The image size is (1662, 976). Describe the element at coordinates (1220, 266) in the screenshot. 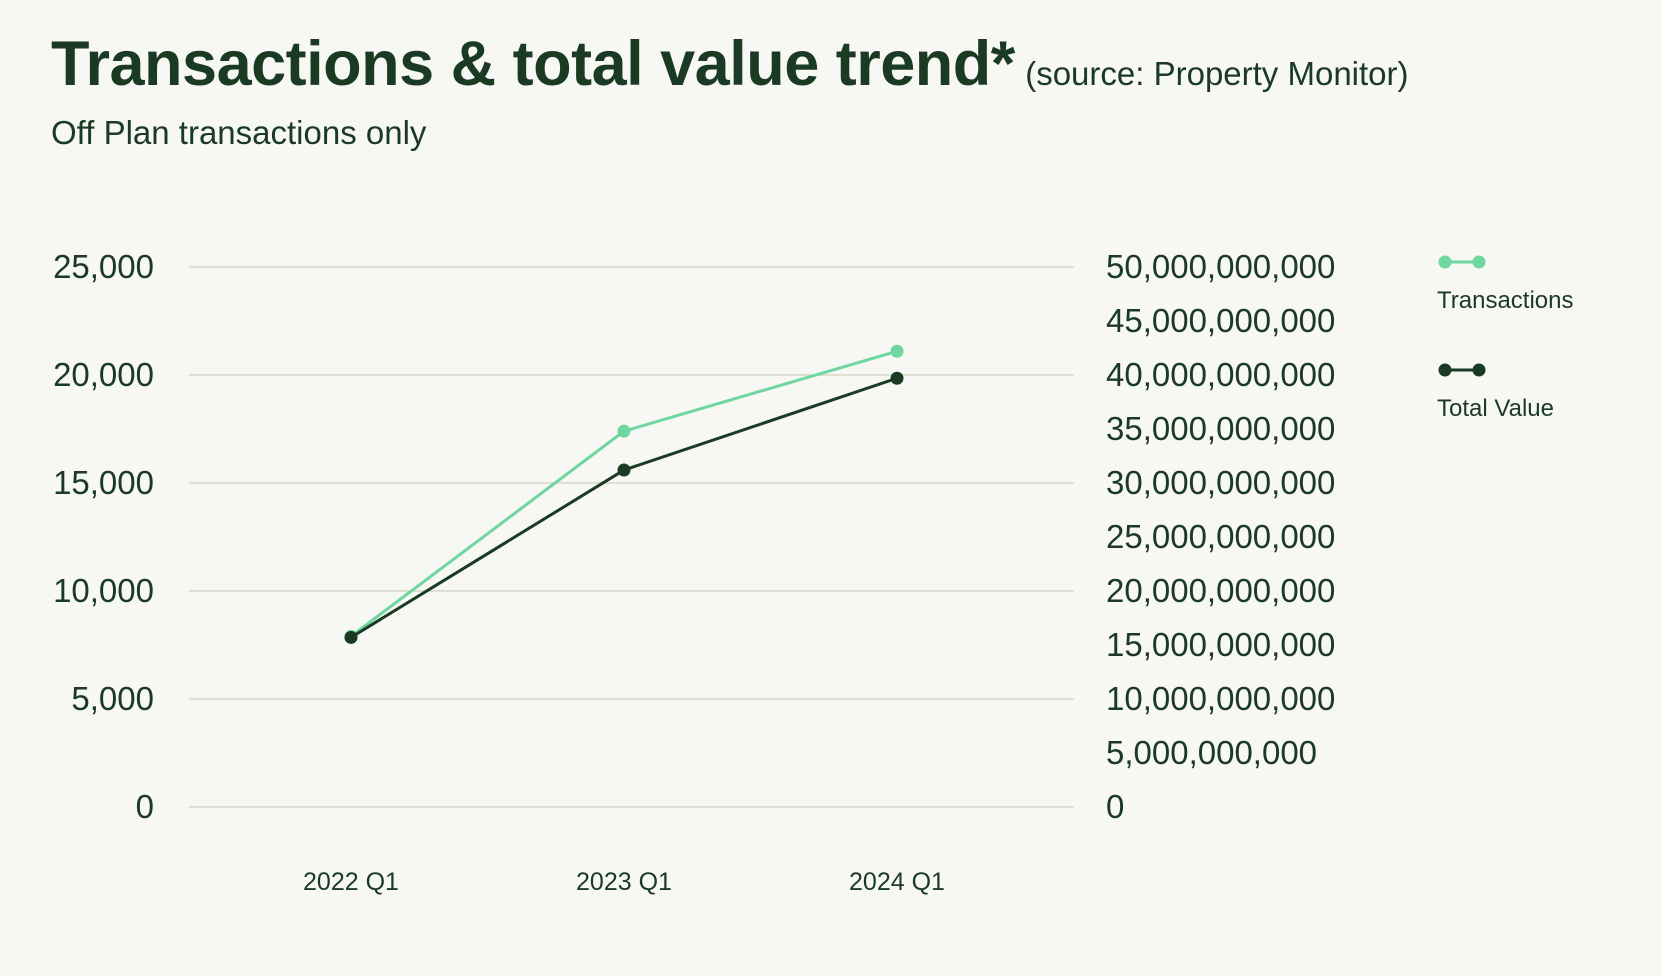

I see `right-axis-tick-label: 50,000,000,000` at that location.